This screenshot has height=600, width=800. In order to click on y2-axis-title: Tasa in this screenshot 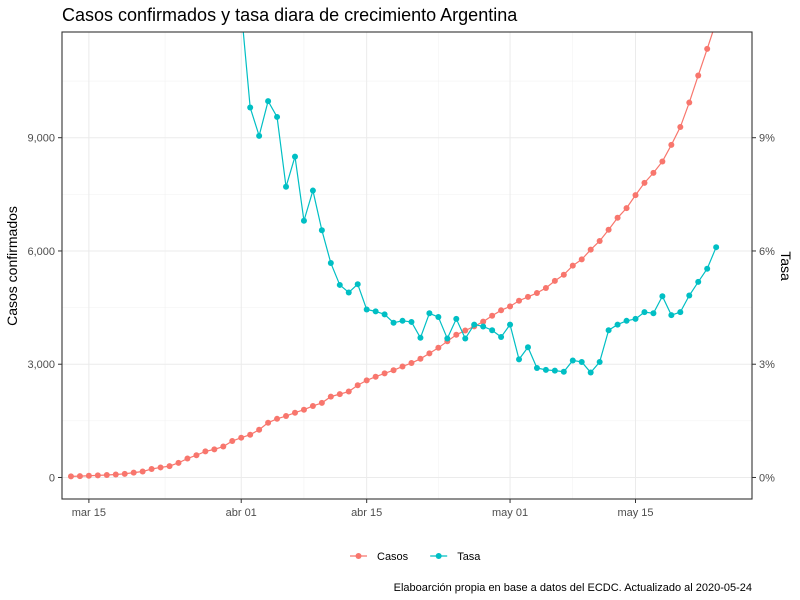, I will do `click(786, 266)`.